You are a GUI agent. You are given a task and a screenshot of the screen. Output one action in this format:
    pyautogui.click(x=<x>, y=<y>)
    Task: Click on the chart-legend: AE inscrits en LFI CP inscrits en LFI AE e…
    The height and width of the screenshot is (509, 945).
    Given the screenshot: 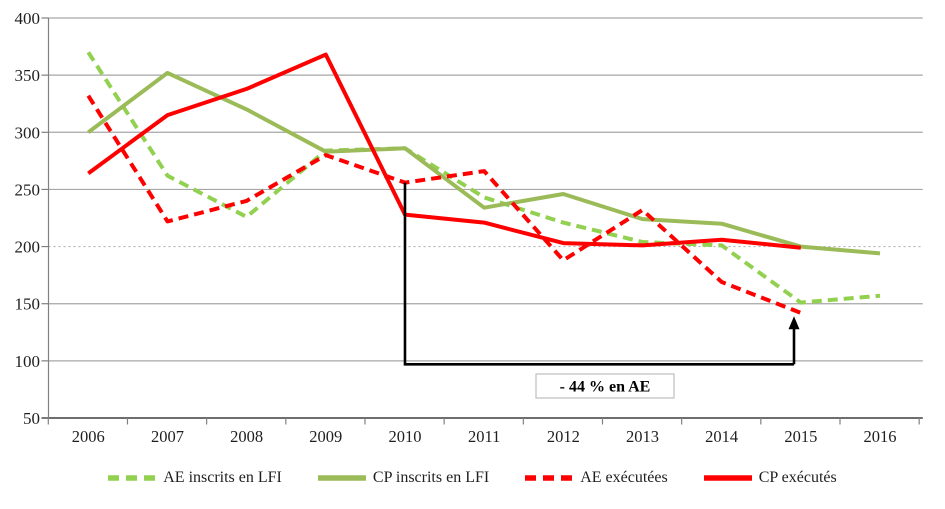 What is the action you would take?
    pyautogui.click(x=472, y=478)
    